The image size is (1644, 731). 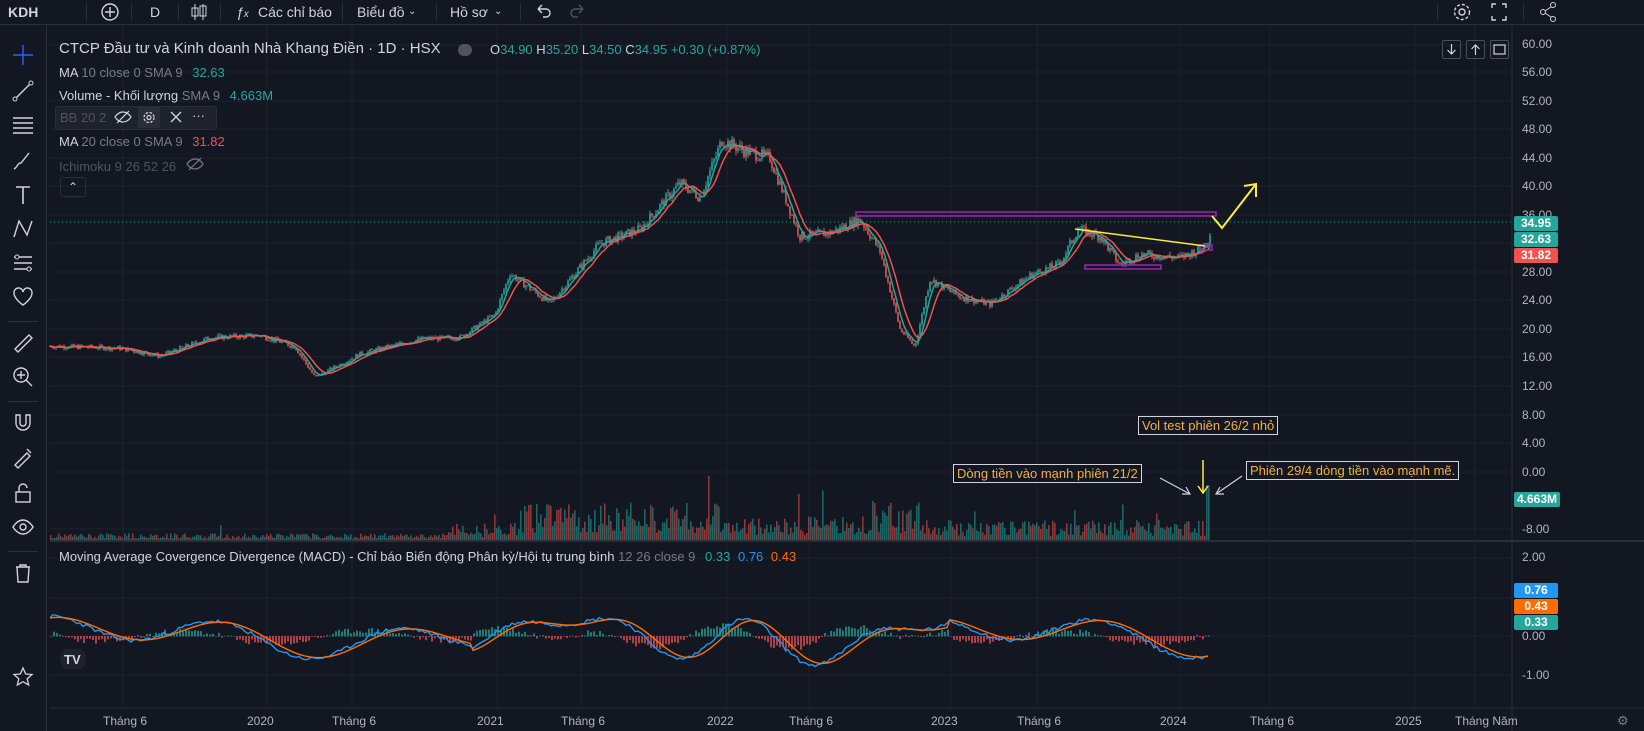 What do you see at coordinates (242, 12) in the screenshot?
I see `fx-icon: ƒx` at bounding box center [242, 12].